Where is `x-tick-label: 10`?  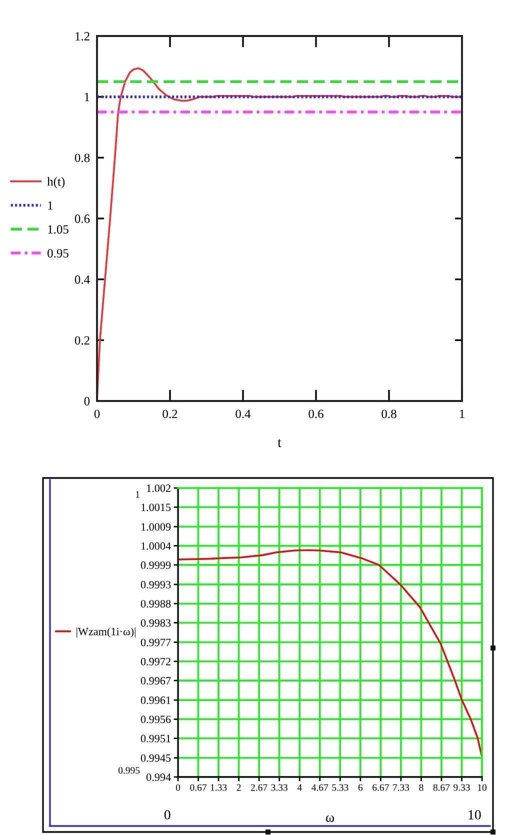 x-tick-label: 10 is located at coordinates (482, 787).